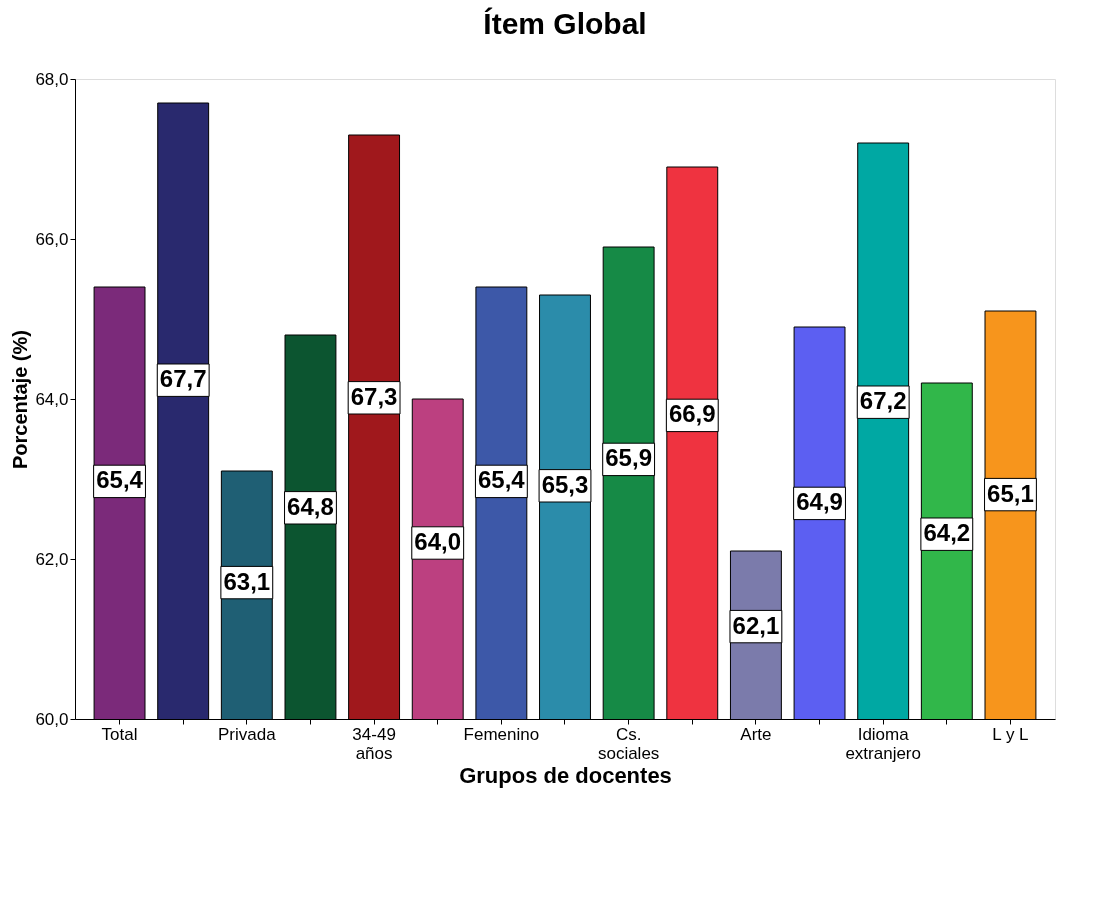  What do you see at coordinates (565, 23) in the screenshot?
I see `chart-title: Ítem Global` at bounding box center [565, 23].